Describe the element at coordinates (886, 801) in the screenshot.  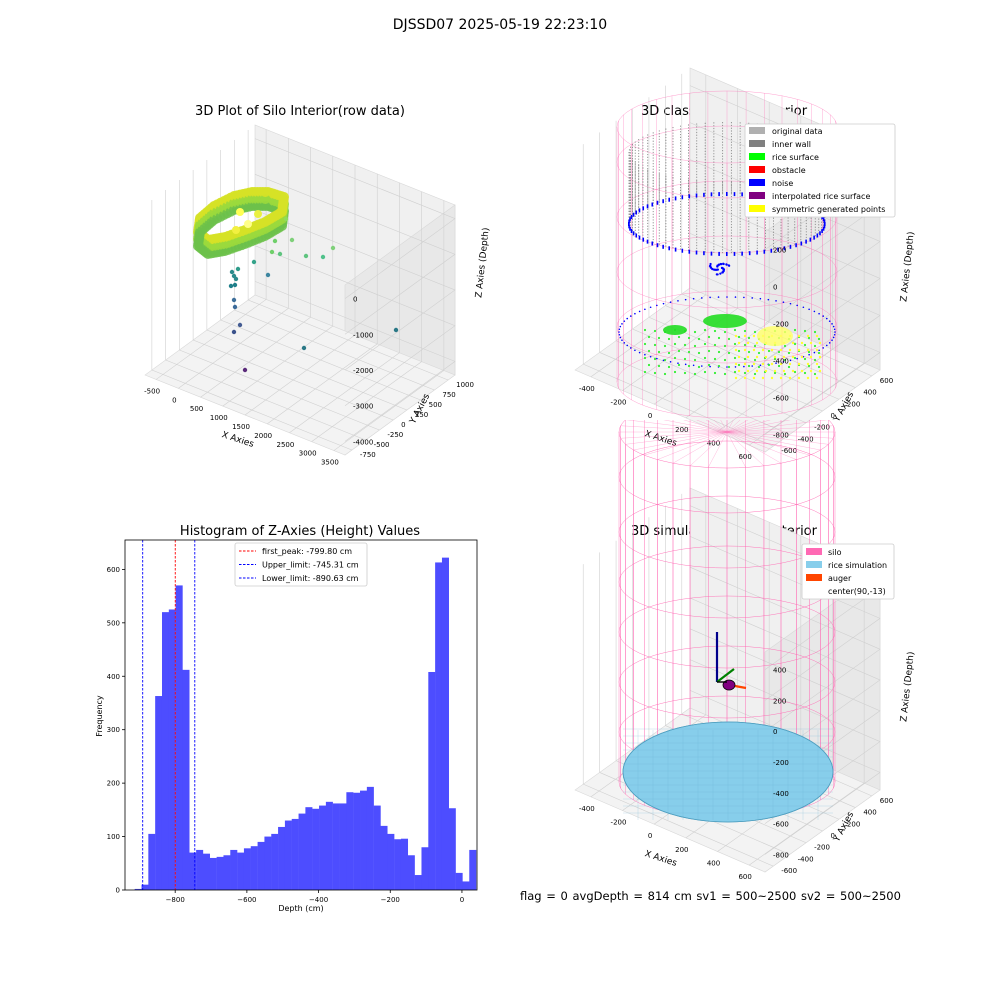
I see `y-tick-label: 600` at that location.